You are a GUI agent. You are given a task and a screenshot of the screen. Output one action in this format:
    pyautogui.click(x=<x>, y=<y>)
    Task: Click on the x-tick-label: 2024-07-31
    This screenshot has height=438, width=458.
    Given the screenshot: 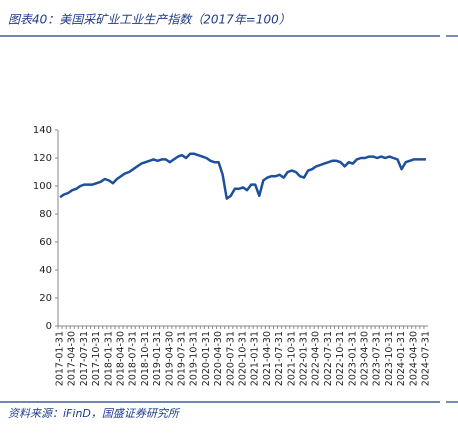 What is the action you would take?
    pyautogui.click(x=425, y=358)
    